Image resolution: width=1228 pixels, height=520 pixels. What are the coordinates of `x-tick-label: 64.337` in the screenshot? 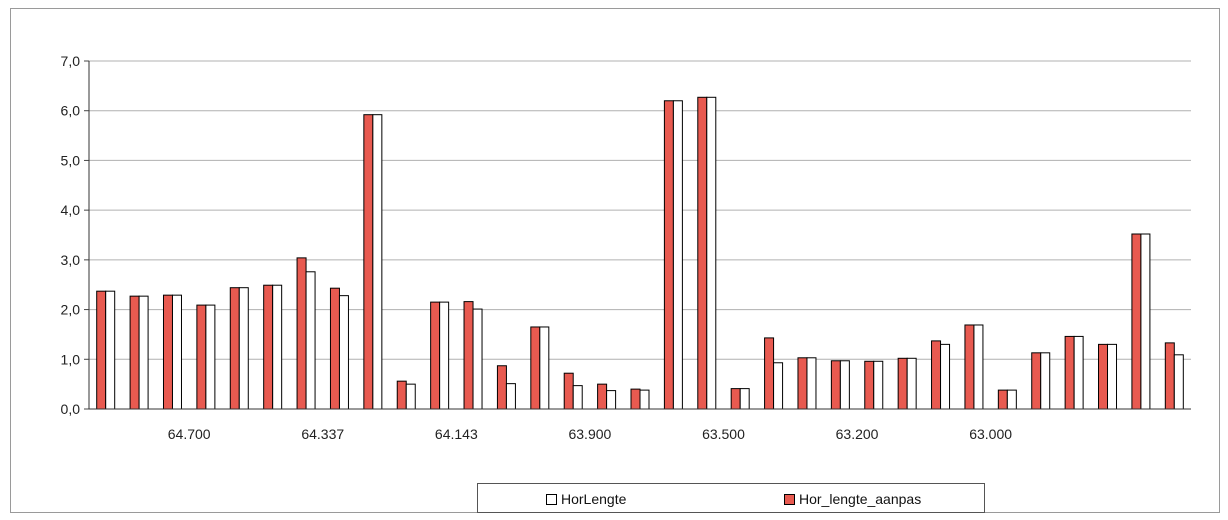 It's located at (322, 434).